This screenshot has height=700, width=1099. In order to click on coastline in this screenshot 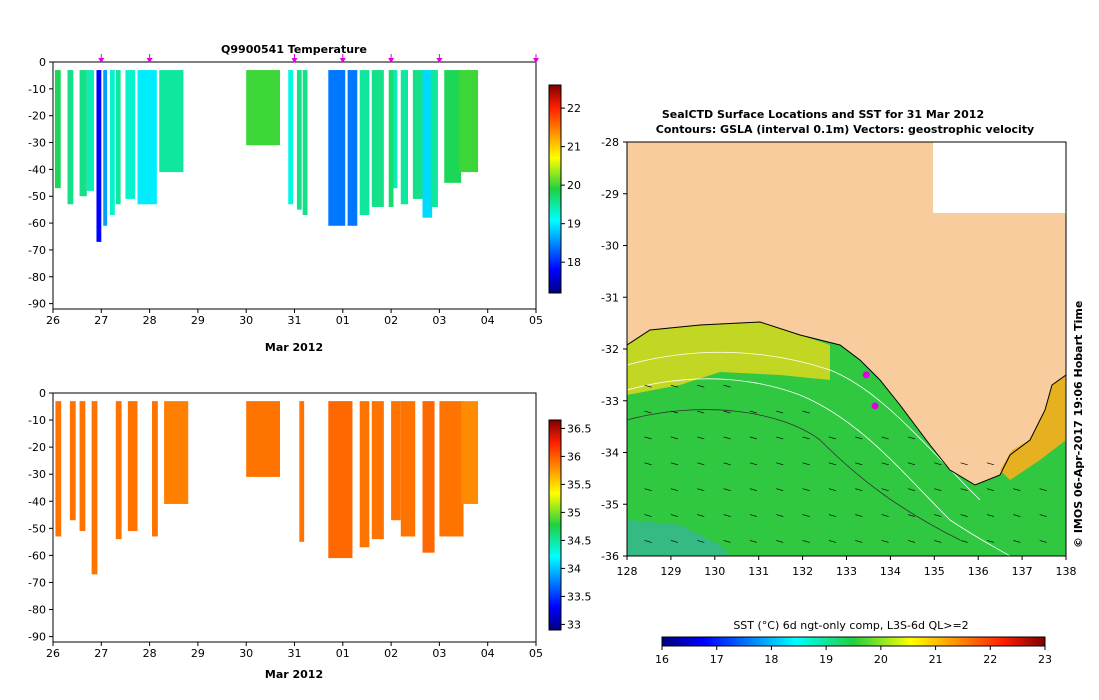, I will do `click(846, 403)`.